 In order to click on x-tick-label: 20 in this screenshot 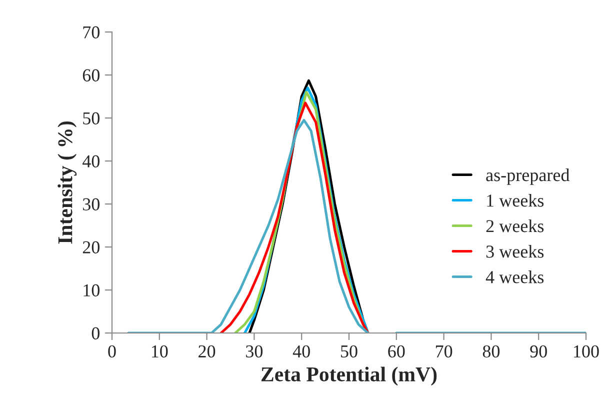, I will do `click(207, 351)`.